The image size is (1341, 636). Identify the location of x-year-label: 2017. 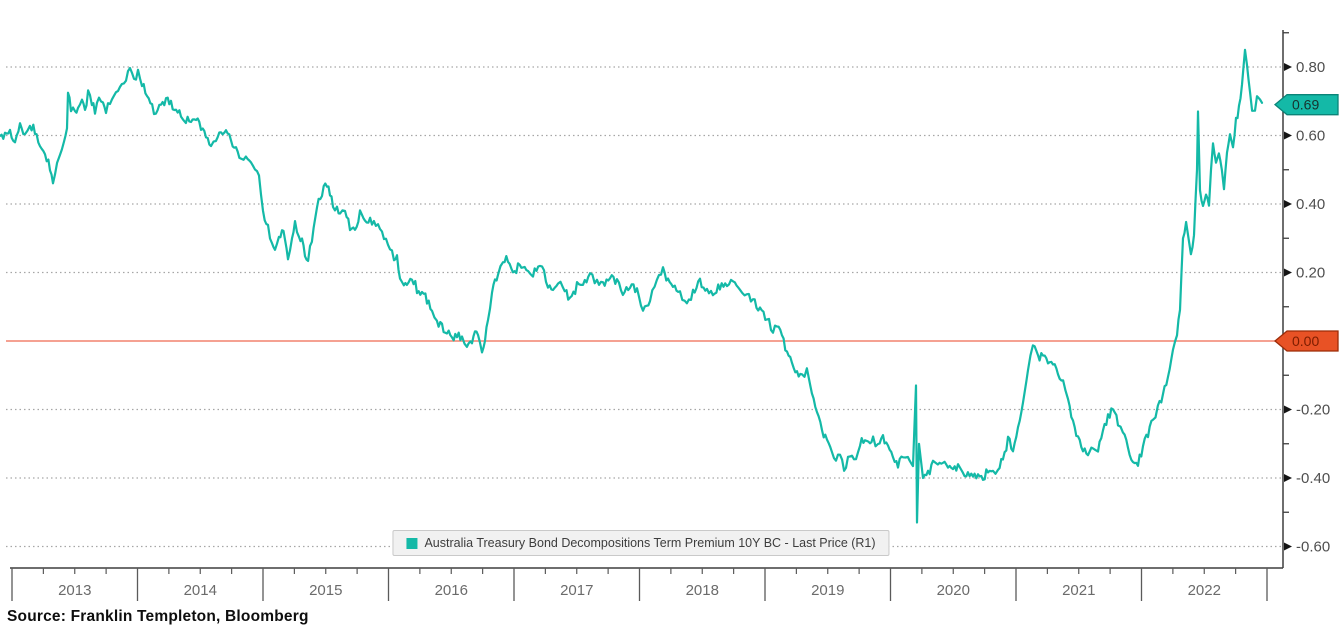
(576, 590).